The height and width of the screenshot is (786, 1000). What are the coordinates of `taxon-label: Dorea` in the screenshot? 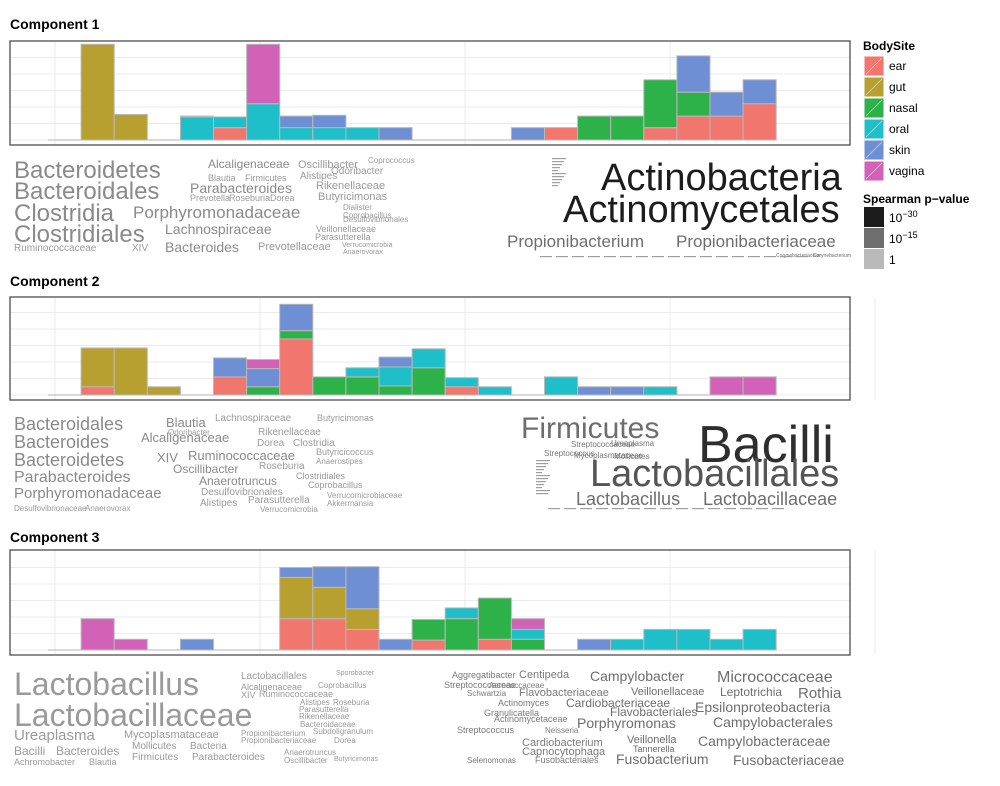 It's located at (345, 740).